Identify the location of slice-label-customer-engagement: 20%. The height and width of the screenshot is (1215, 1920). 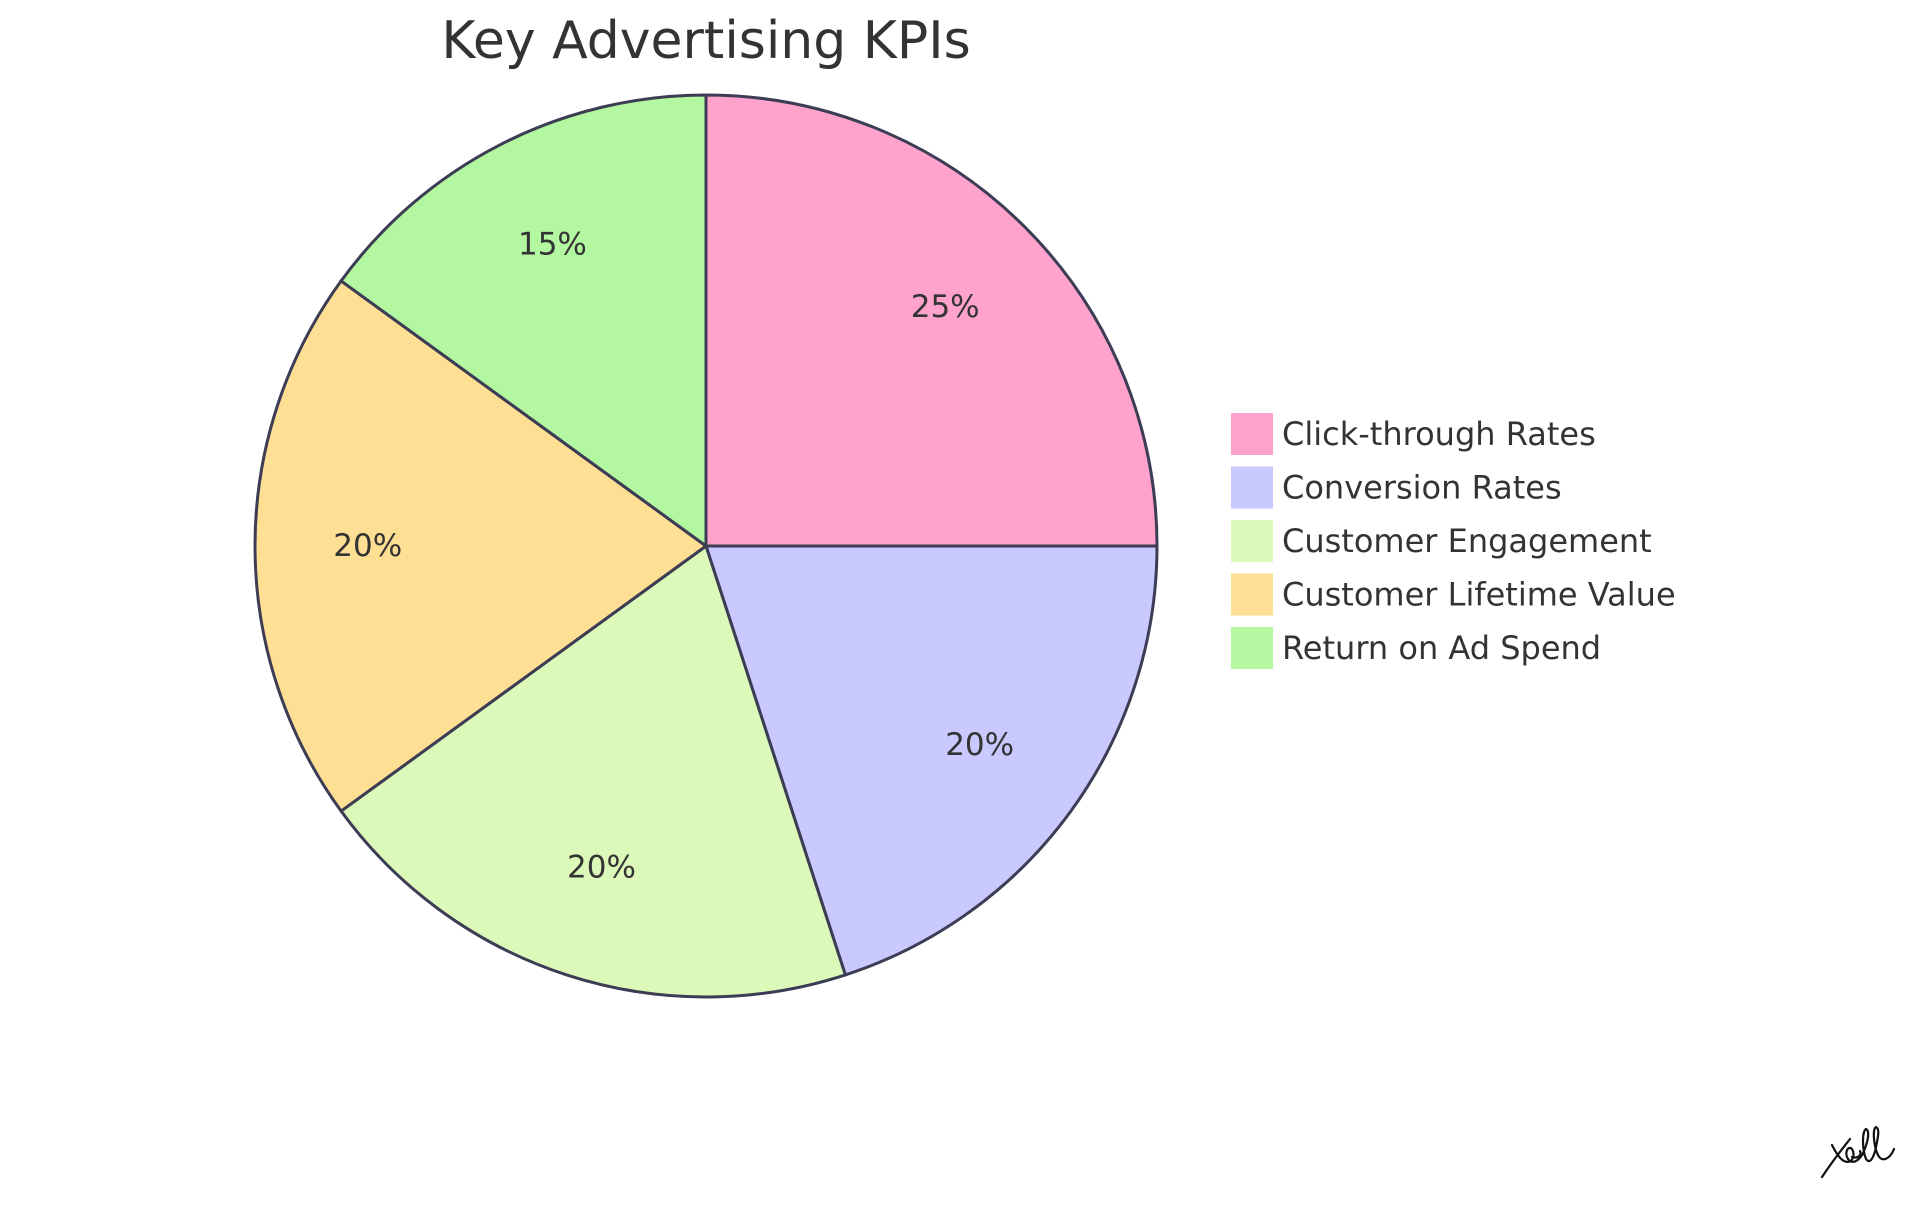
(601, 868).